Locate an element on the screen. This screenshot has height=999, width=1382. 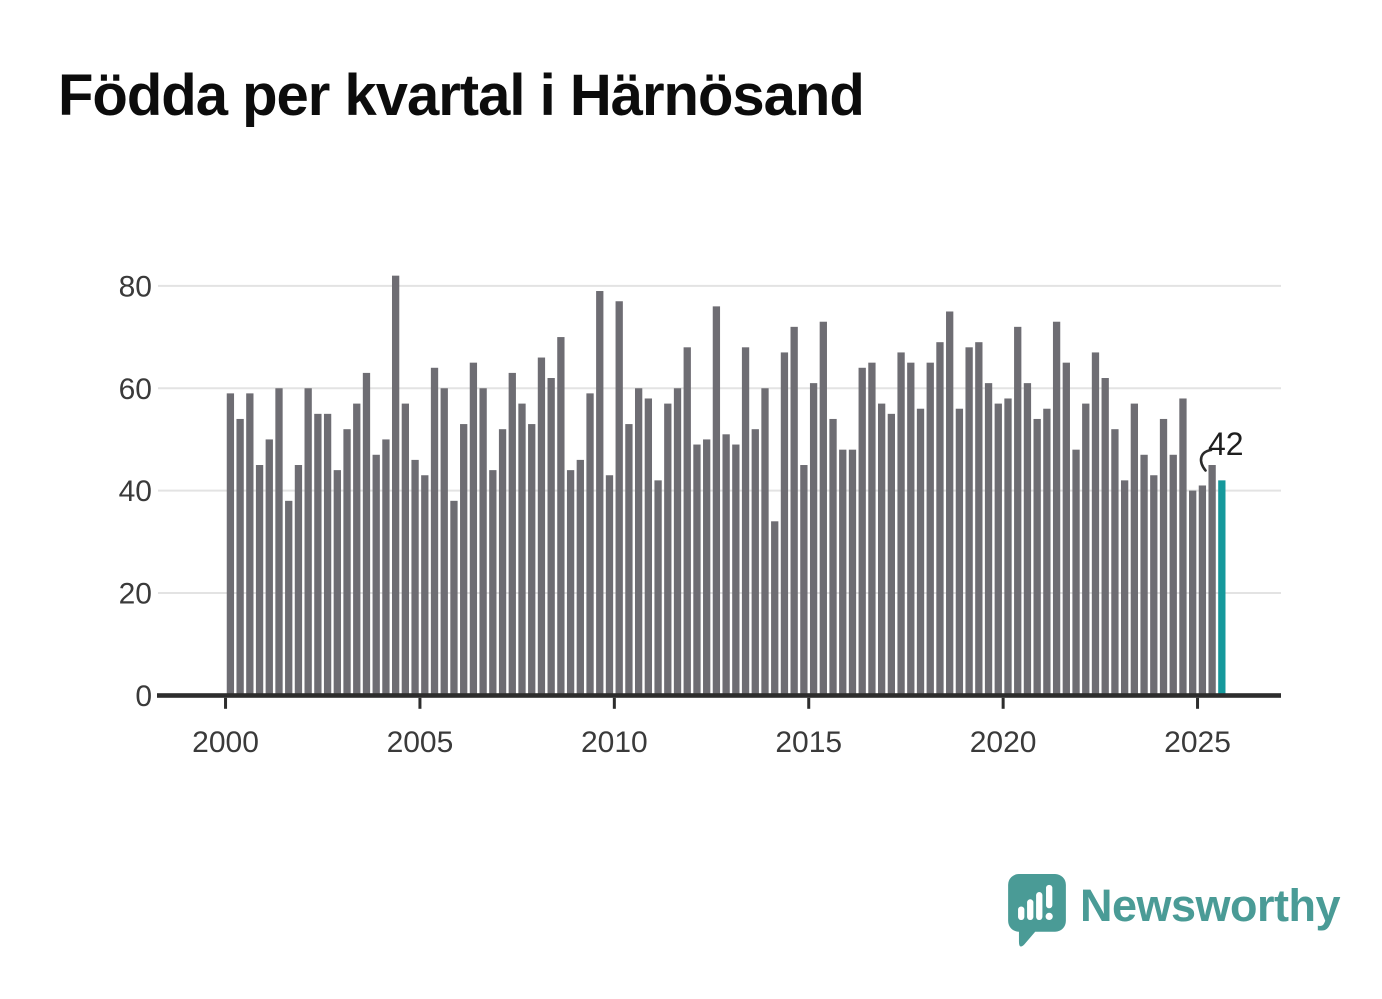
highlighted-bar is located at coordinates (1222, 588).